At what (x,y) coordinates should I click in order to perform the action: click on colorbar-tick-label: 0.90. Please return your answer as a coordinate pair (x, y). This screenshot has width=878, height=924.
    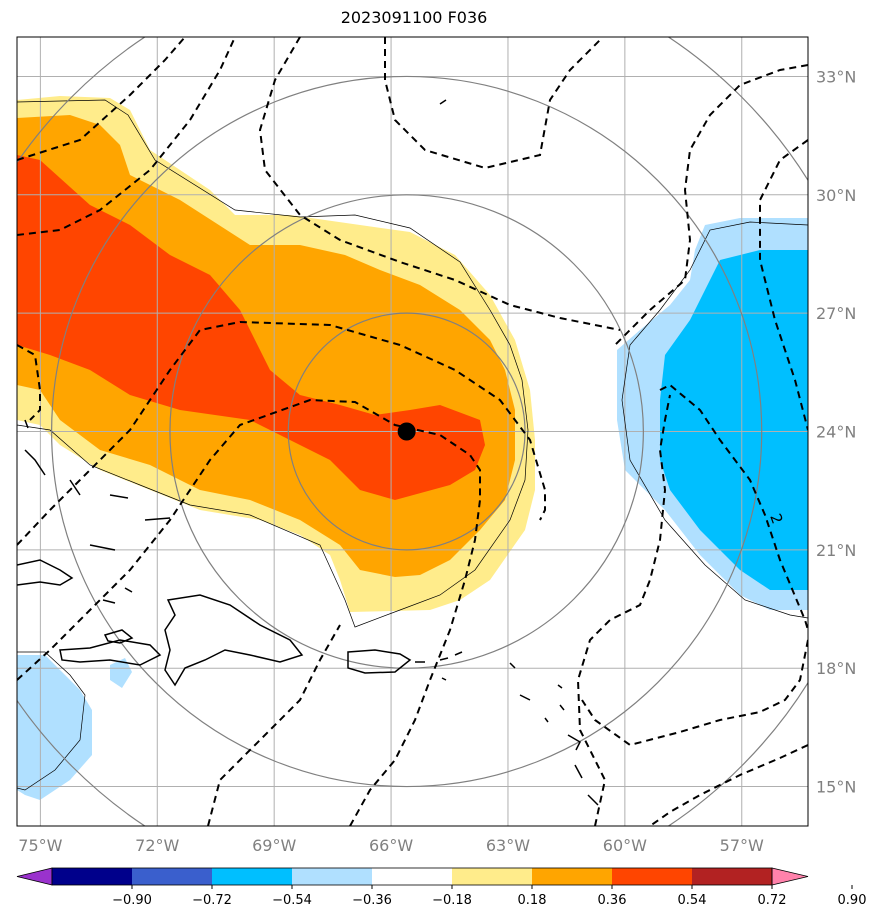
    Looking at the image, I should click on (852, 900).